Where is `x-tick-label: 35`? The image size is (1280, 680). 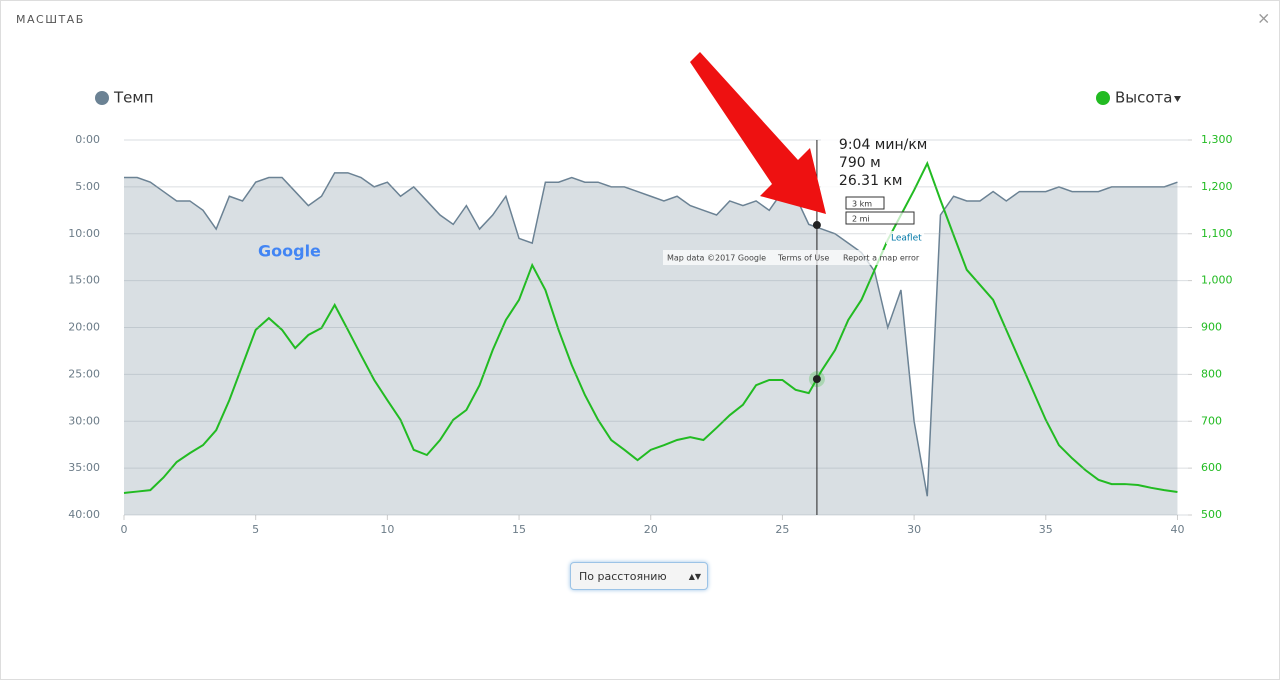 x-tick-label: 35 is located at coordinates (1046, 529).